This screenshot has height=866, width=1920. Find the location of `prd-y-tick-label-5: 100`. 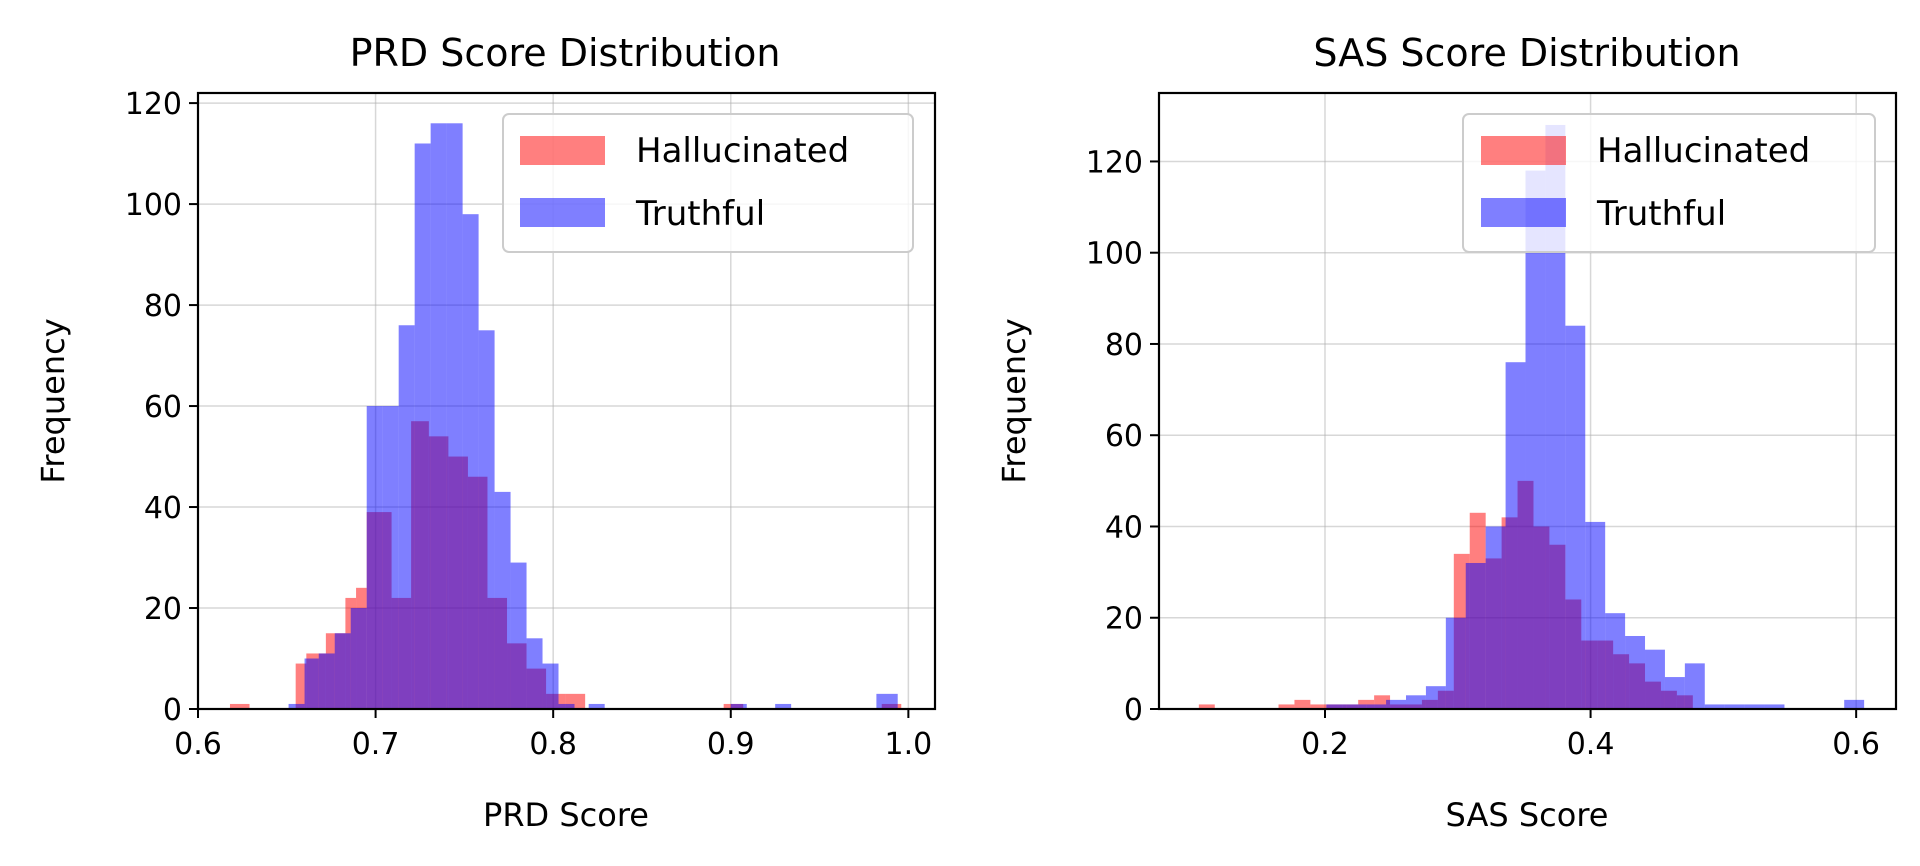

prd-y-tick-label-5: 100 is located at coordinates (153, 205).